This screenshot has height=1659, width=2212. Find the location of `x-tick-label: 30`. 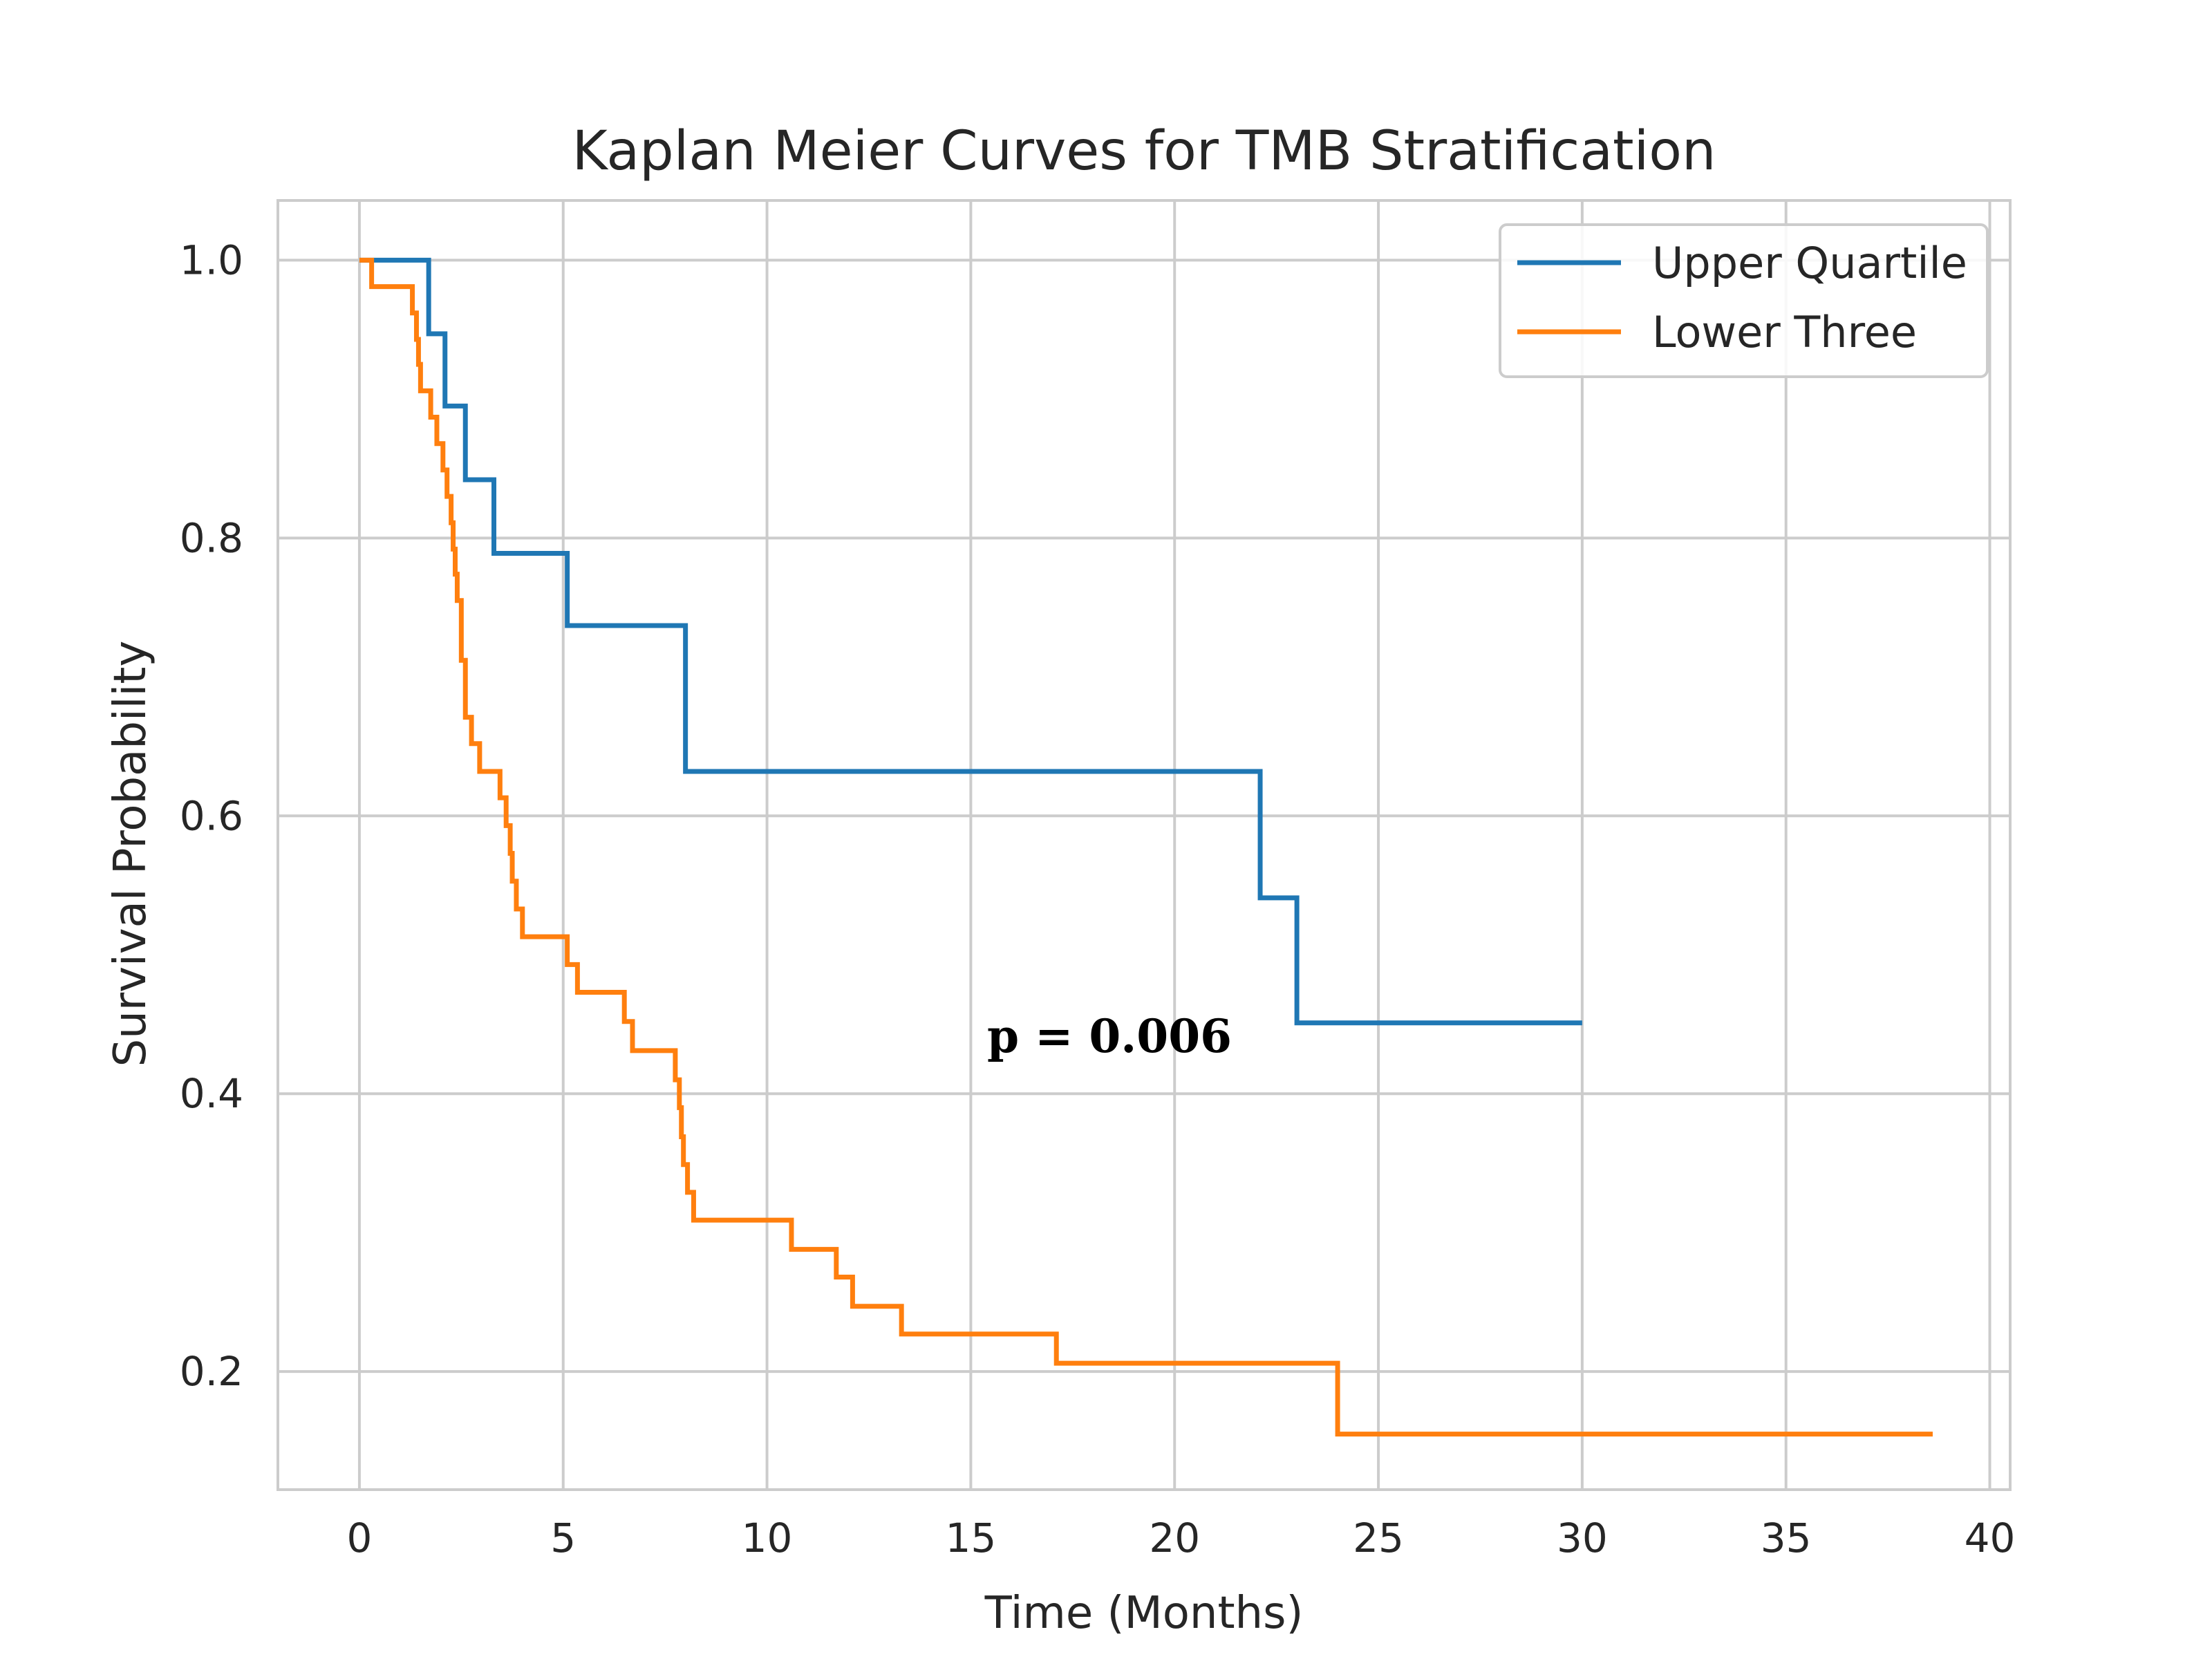

x-tick-label: 30 is located at coordinates (1582, 1539).